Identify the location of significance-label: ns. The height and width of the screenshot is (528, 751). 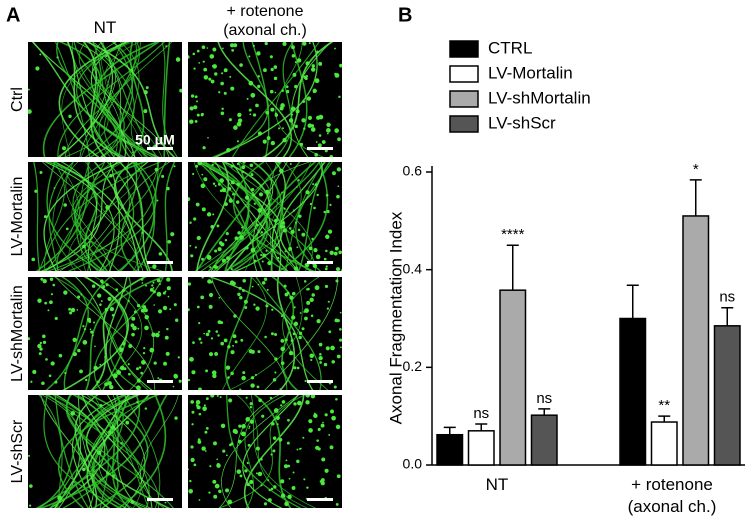
(481, 413).